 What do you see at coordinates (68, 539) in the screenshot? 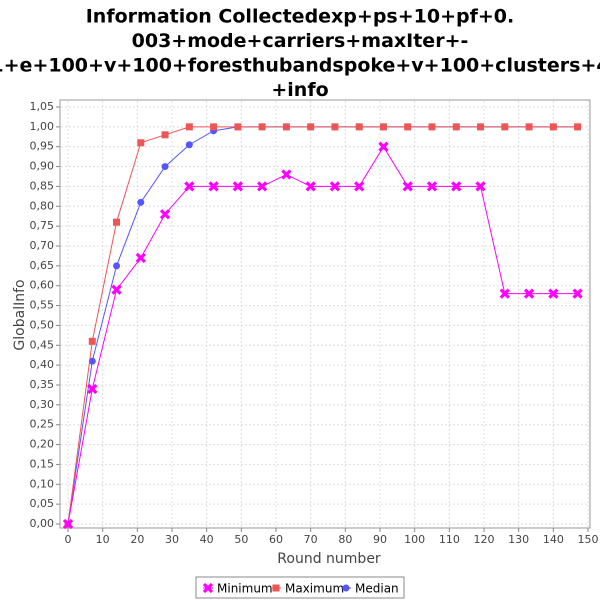
I see `x-tick-label: 0` at bounding box center [68, 539].